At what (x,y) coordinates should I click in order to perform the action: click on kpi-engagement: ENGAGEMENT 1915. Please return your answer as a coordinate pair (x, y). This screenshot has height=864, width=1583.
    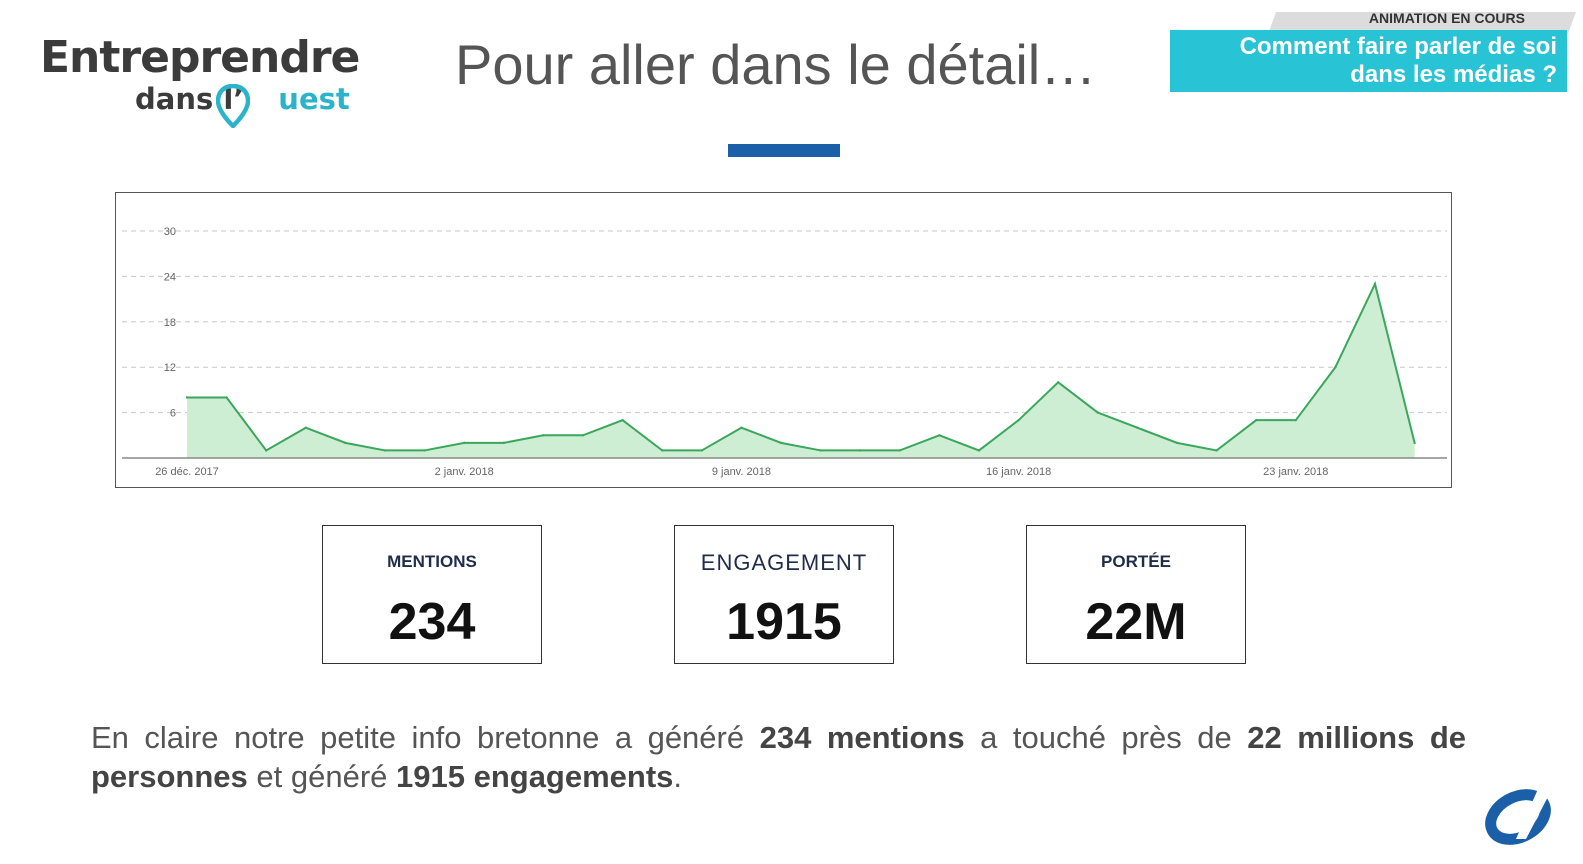
    Looking at the image, I should click on (784, 594).